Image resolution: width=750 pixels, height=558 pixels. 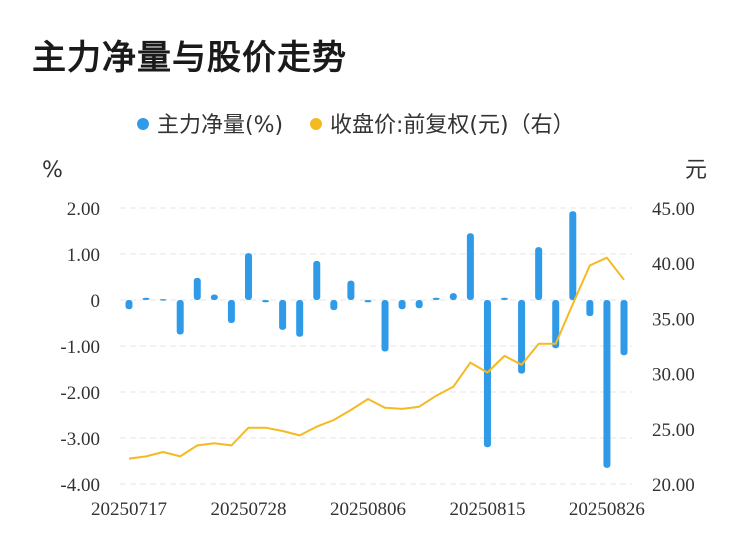 What do you see at coordinates (673, 485) in the screenshot?
I see `right-tick-label: 20.00` at bounding box center [673, 485].